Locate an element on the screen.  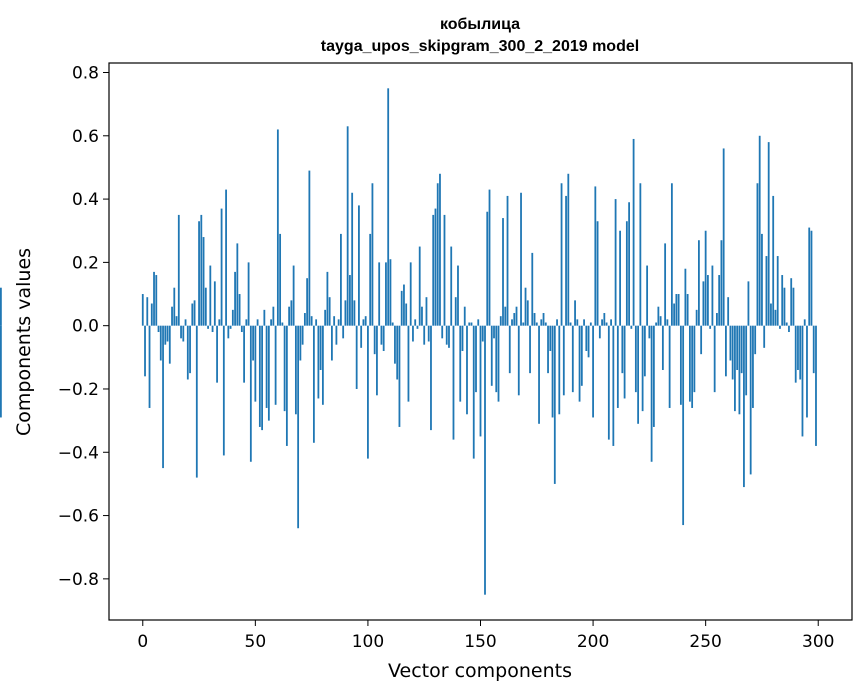
y-tick-label: −0.2 is located at coordinates (78, 390).